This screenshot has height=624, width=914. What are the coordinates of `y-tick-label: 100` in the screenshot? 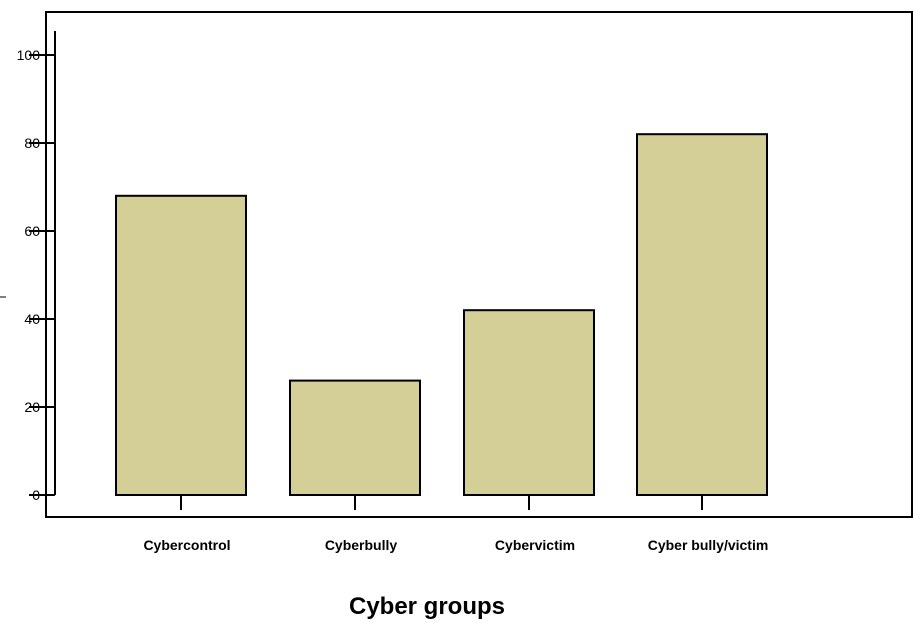 It's located at (29, 55).